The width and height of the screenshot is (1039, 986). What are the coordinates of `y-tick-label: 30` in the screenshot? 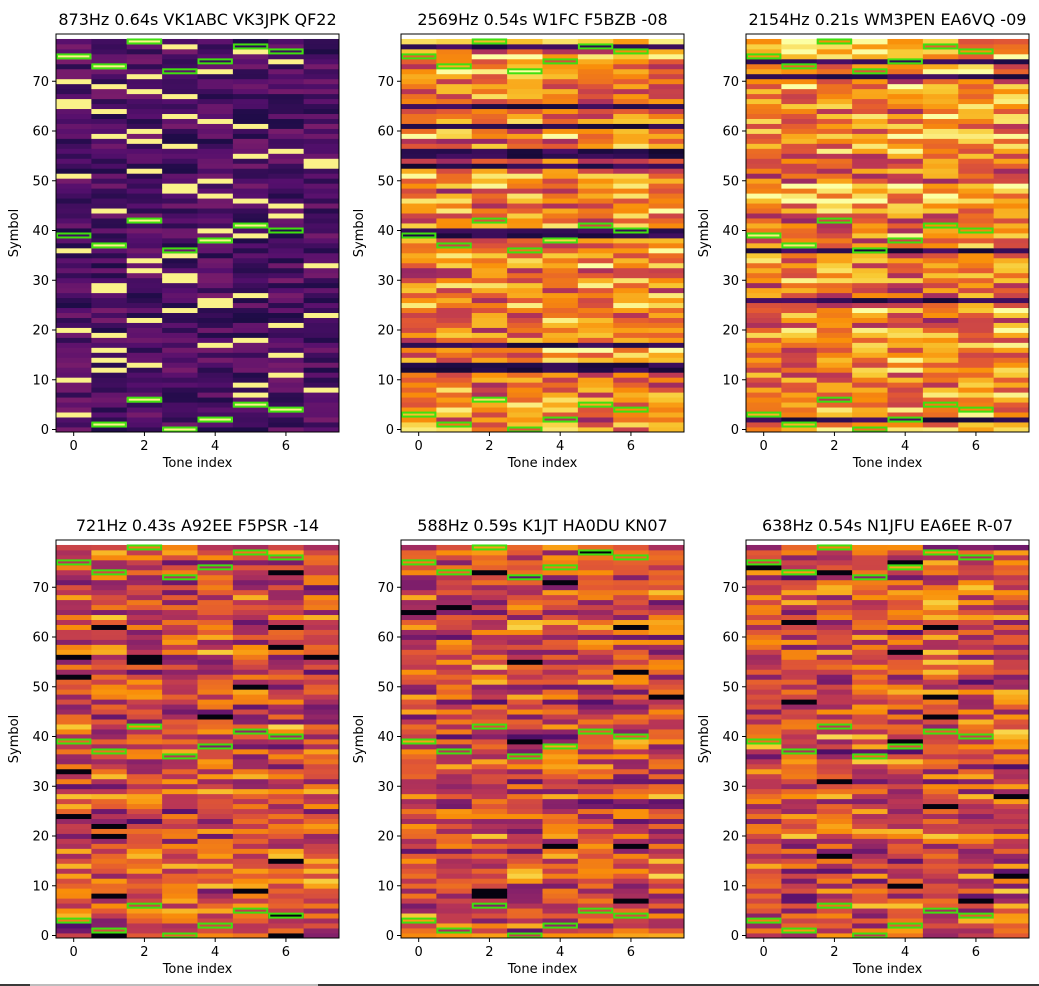 It's located at (730, 281).